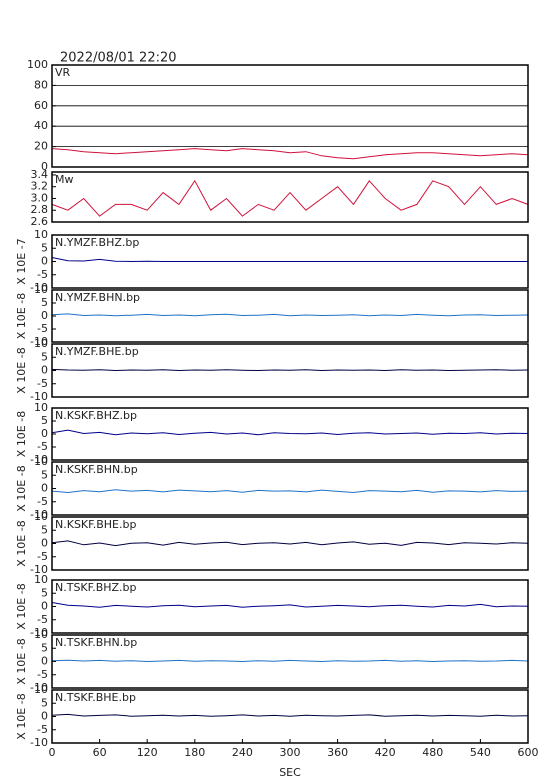 The width and height of the screenshot is (554, 781). I want to click on legend-label: N.KSKF.BHZ.bp, so click(96, 415).